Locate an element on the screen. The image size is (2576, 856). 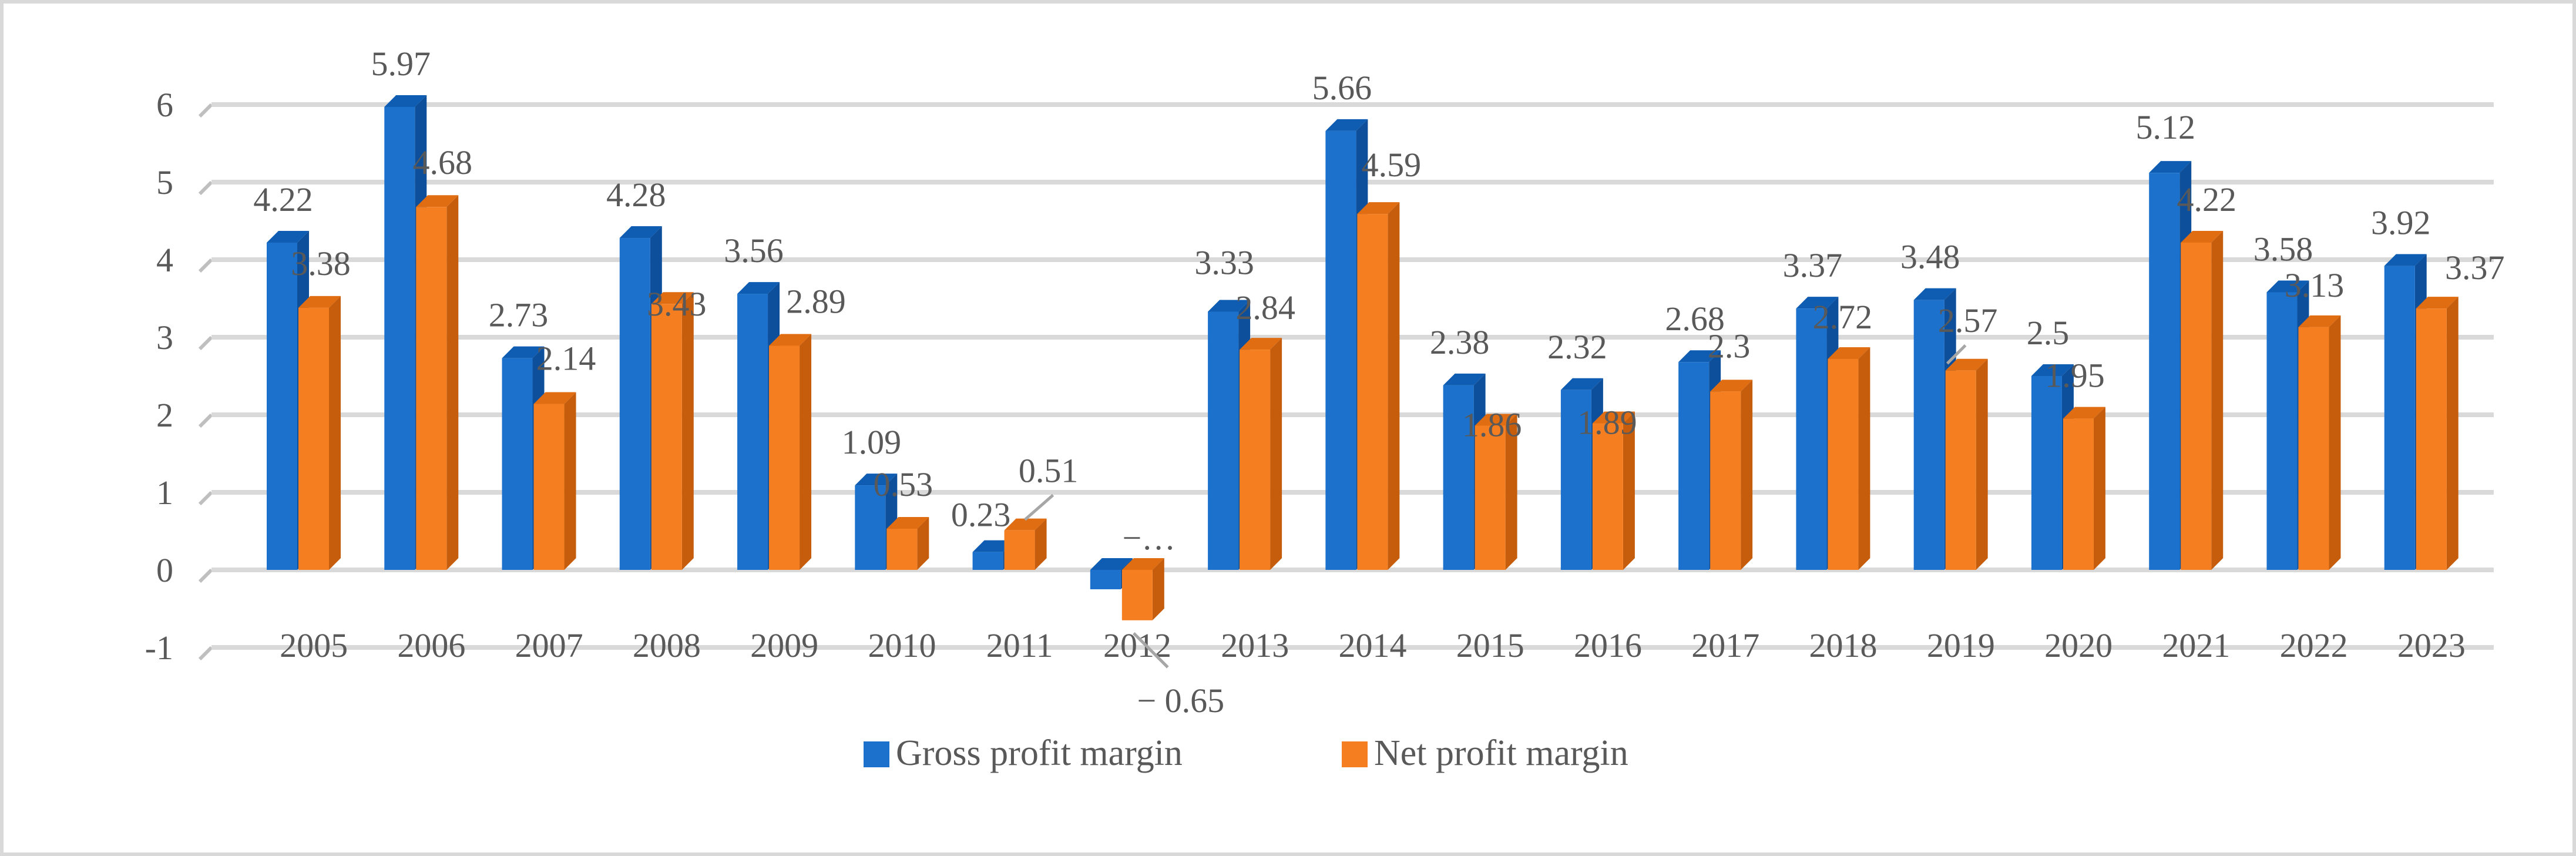
net-data-label: 2.89 is located at coordinates (816, 302).